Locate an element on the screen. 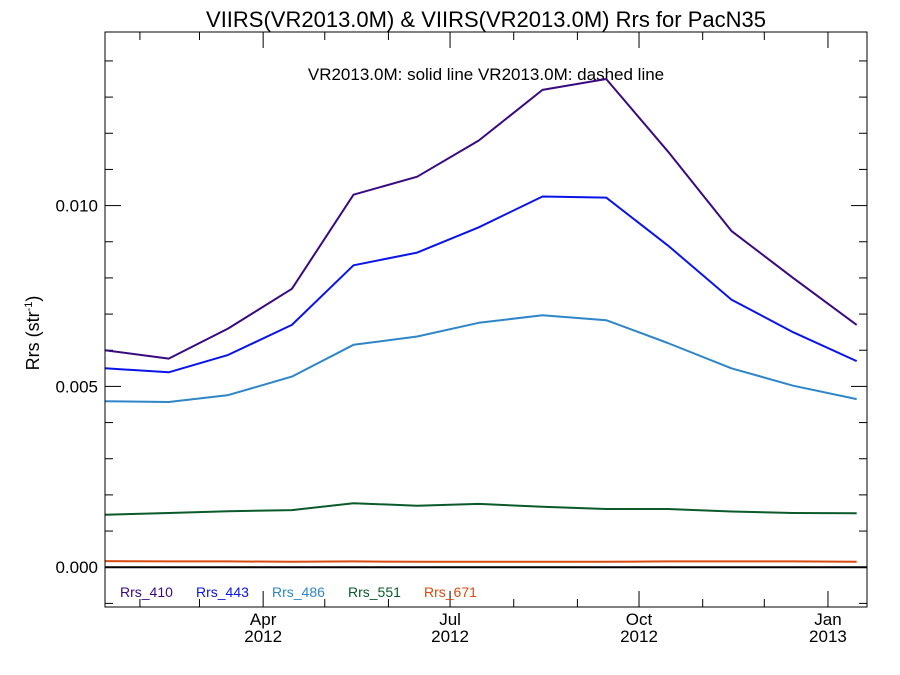 The image size is (900, 675). legend-entry-rrs-410: Rrs_410 is located at coordinates (146, 592).